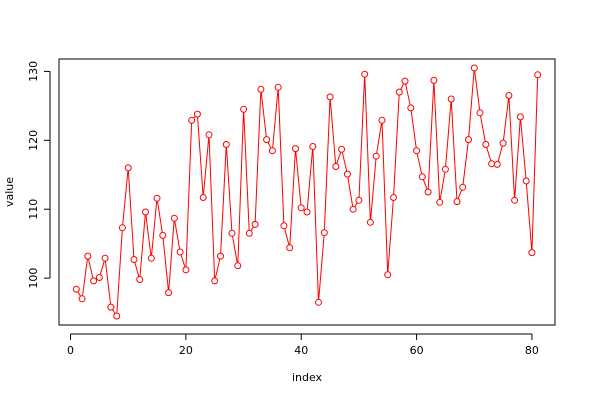 This screenshot has height=400, width=599. Describe the element at coordinates (9, 192) in the screenshot. I see `y-axis-label: value` at that location.